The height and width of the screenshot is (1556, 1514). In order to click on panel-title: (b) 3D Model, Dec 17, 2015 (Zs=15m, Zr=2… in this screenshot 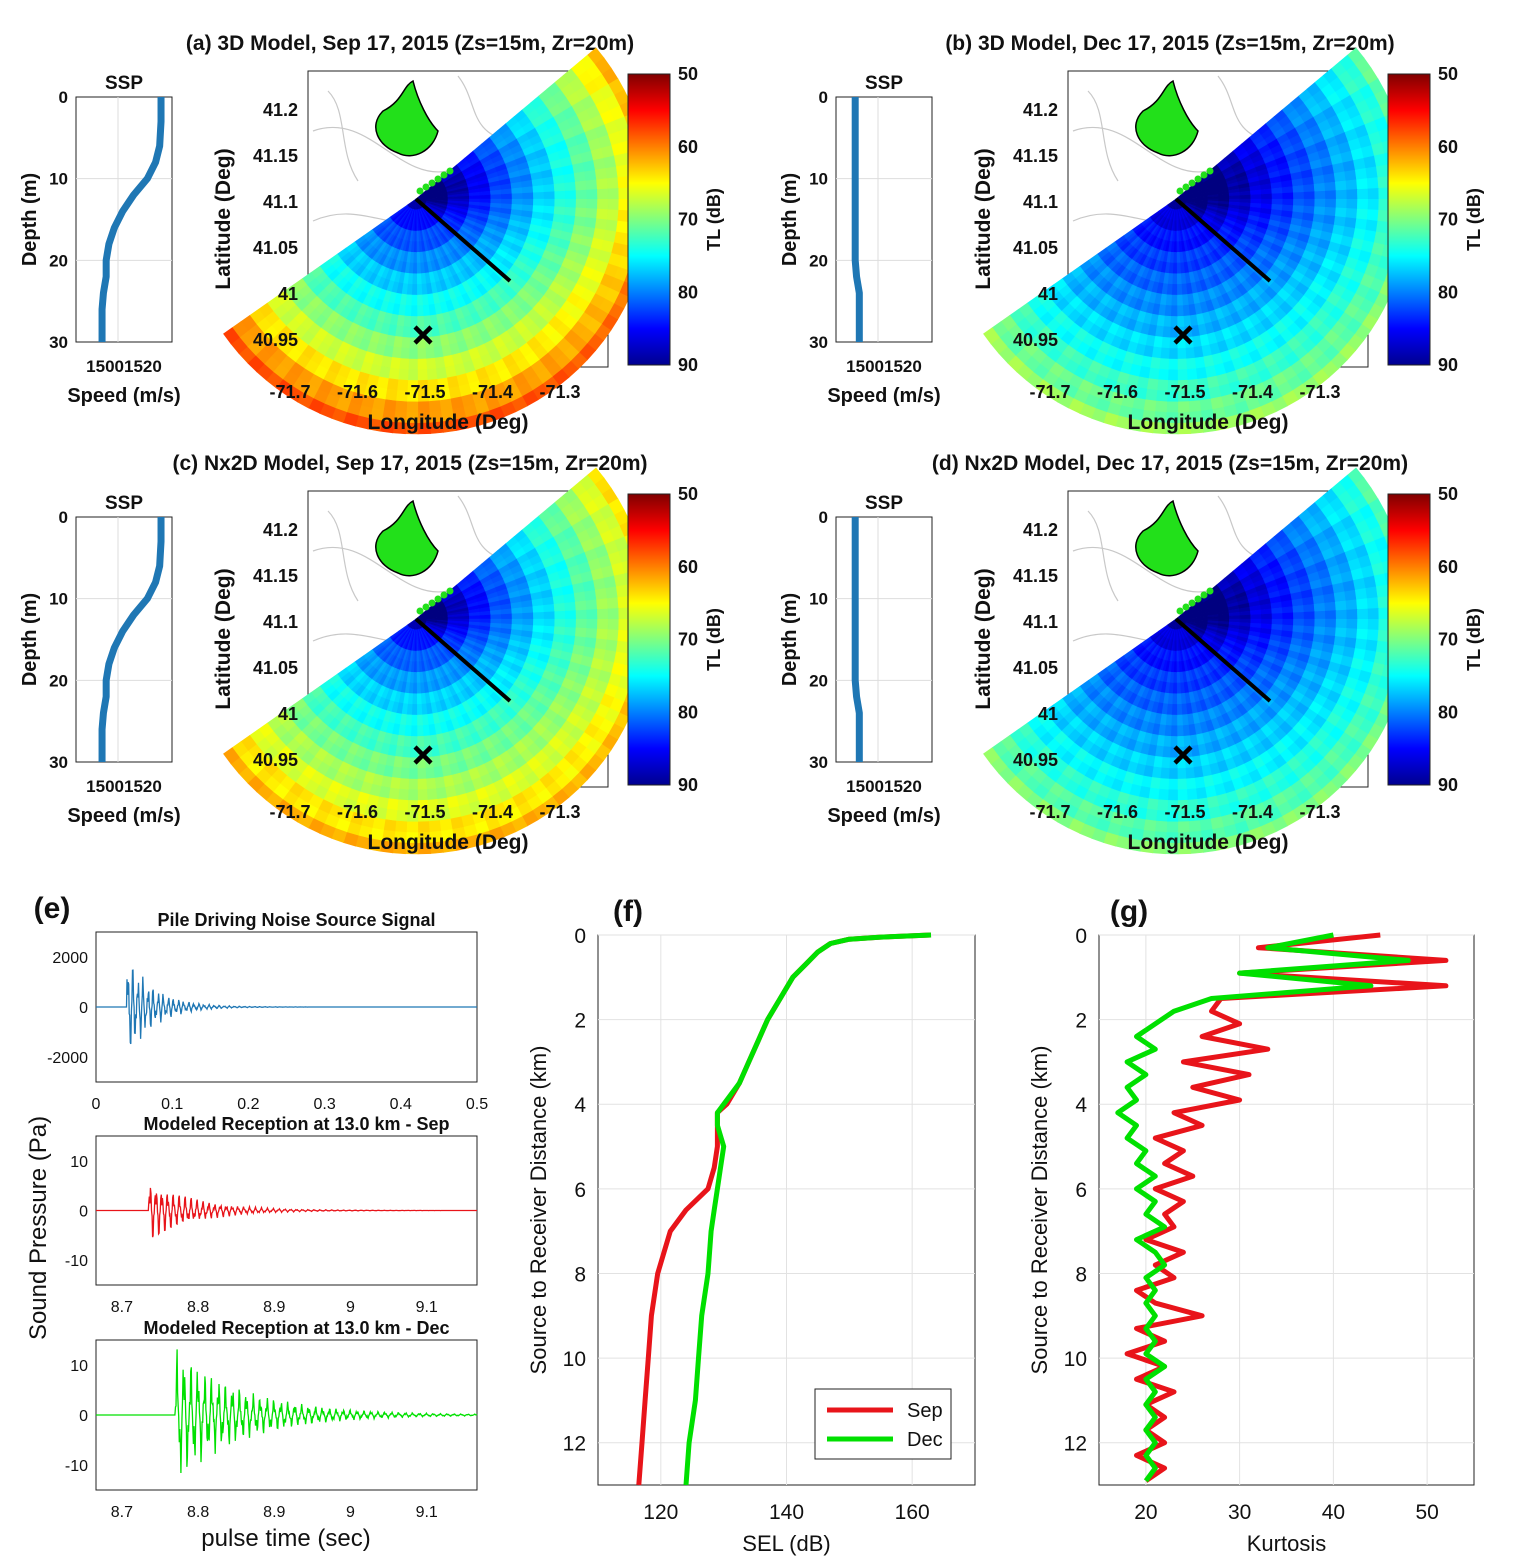, I will do `click(1169, 43)`.